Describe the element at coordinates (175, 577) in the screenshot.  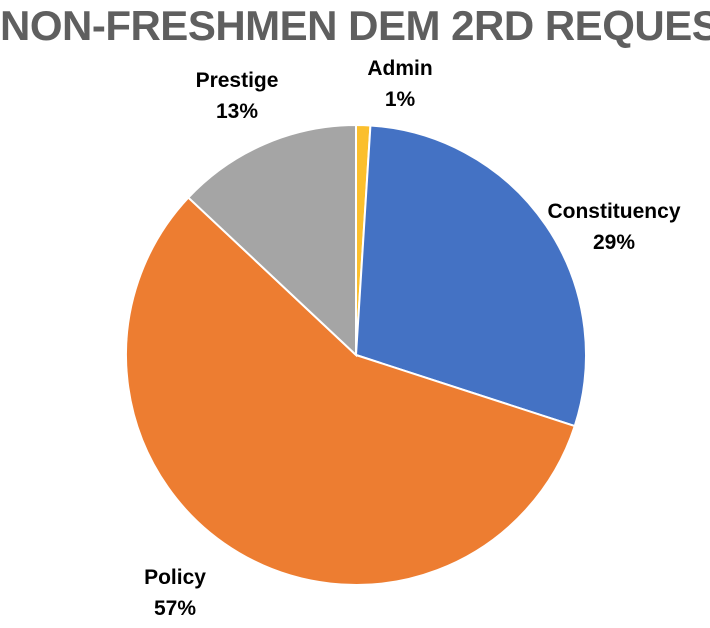
I see `slice-label-policy: Policy` at that location.